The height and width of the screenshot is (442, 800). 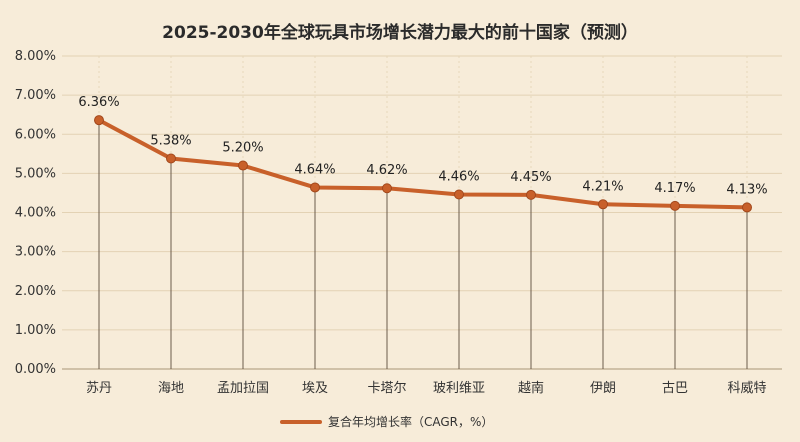 What do you see at coordinates (674, 188) in the screenshot?
I see `data-label: 4.17%` at bounding box center [674, 188].